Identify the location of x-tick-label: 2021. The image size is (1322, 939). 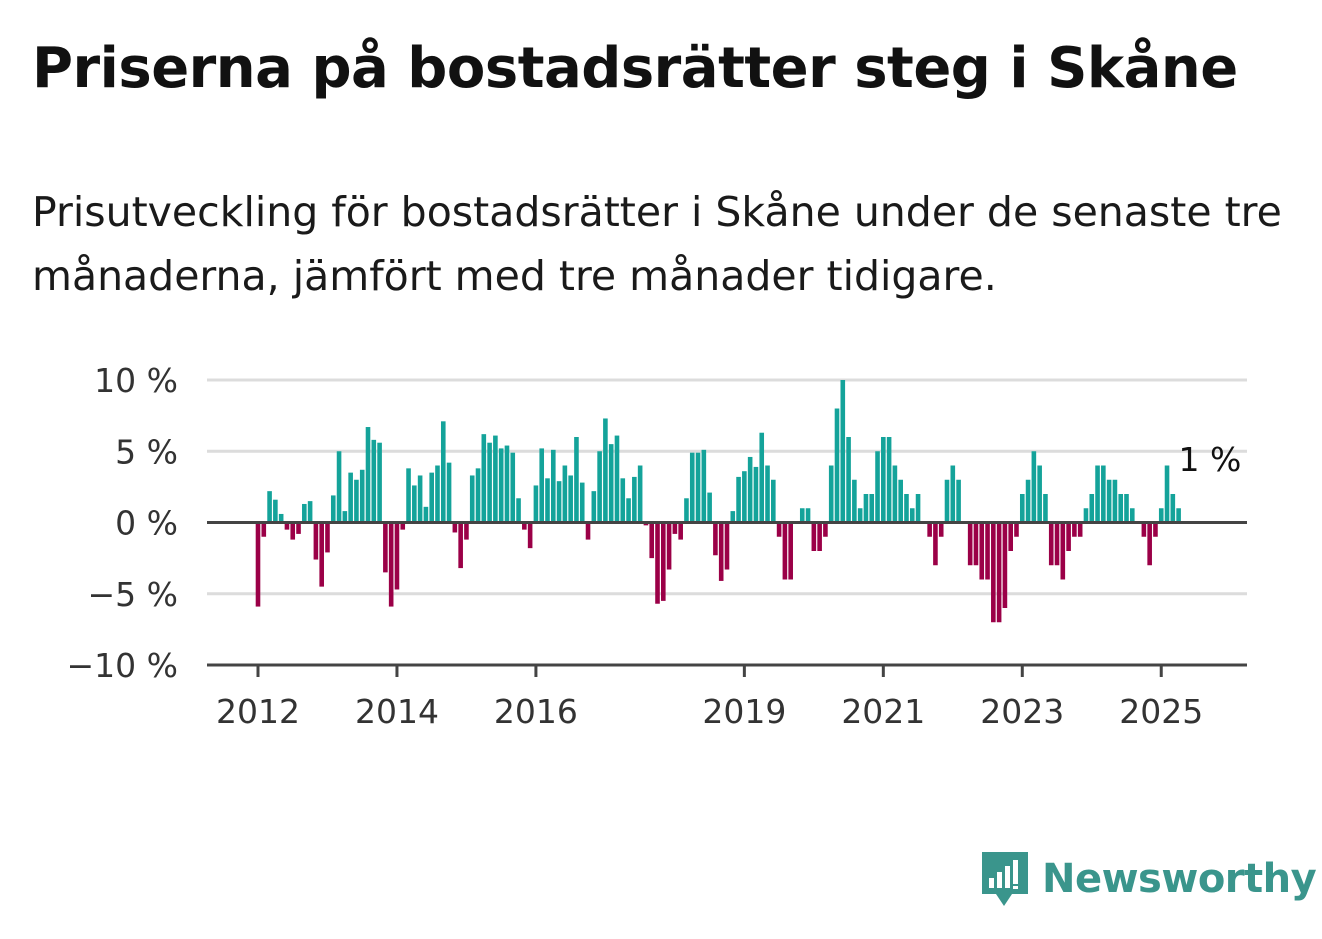
(883, 711).